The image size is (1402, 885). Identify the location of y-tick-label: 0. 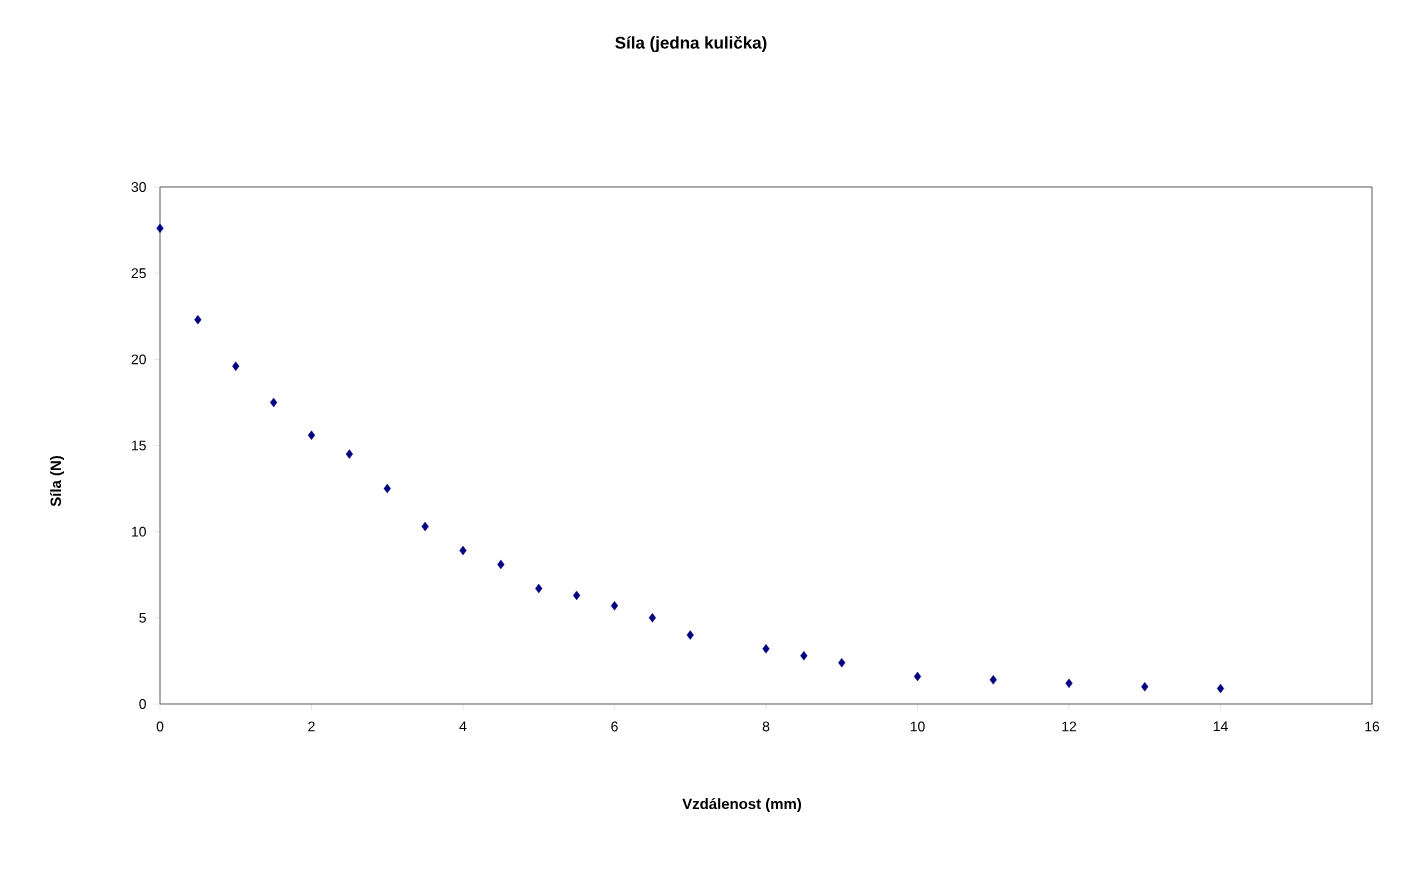
(142, 704).